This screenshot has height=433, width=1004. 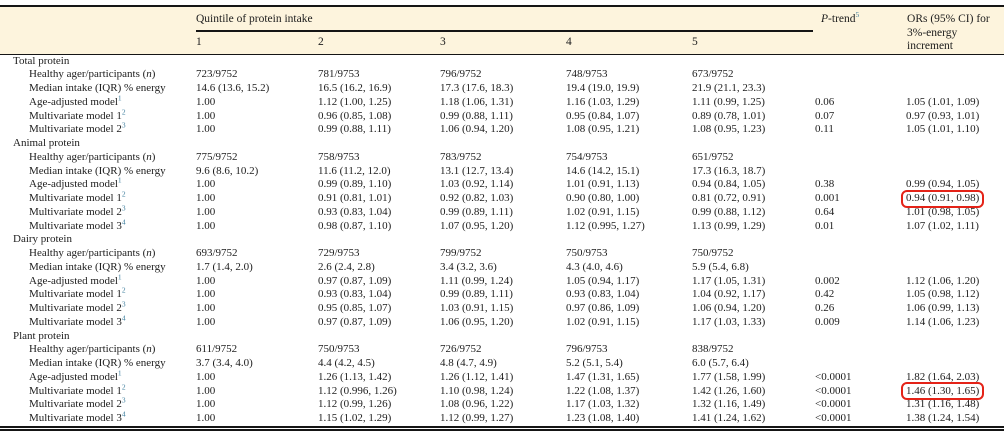 What do you see at coordinates (824, 129) in the screenshot?
I see `ptrend-cell: 0.11` at bounding box center [824, 129].